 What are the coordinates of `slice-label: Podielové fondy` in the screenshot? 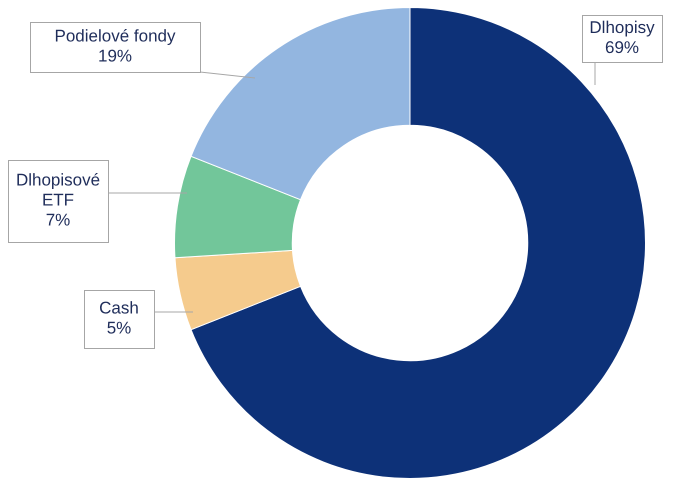 It's located at (115, 36).